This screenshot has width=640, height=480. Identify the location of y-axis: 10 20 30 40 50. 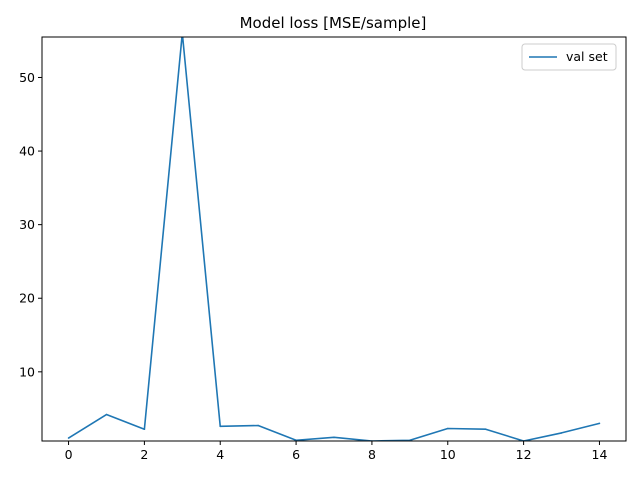
(30, 224).